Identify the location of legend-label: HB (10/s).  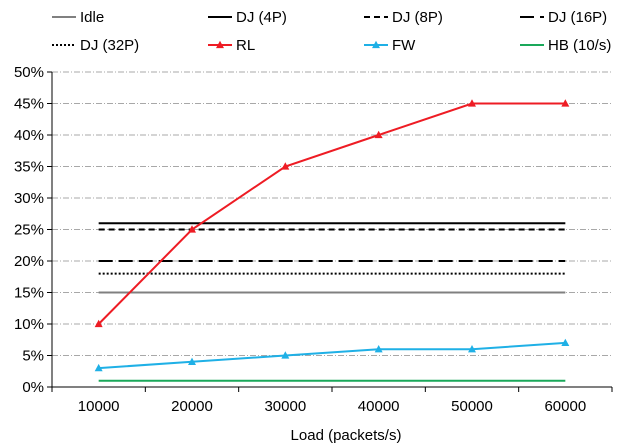
(579, 45).